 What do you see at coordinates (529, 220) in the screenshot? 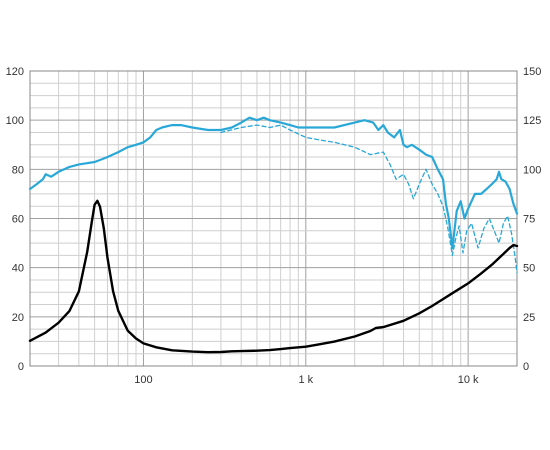
I see `right-axis-tick-label: 75` at bounding box center [529, 220].